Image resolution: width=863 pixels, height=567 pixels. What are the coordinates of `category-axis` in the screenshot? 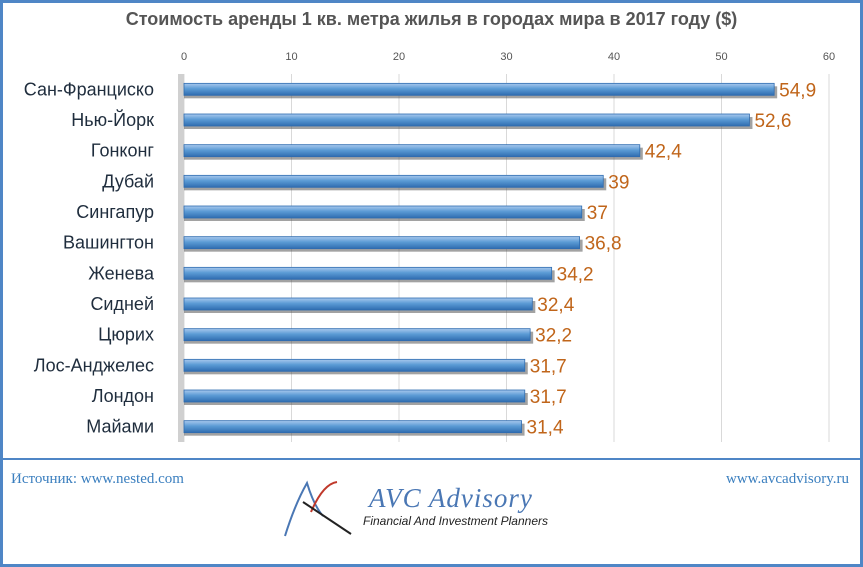 It's located at (181, 258).